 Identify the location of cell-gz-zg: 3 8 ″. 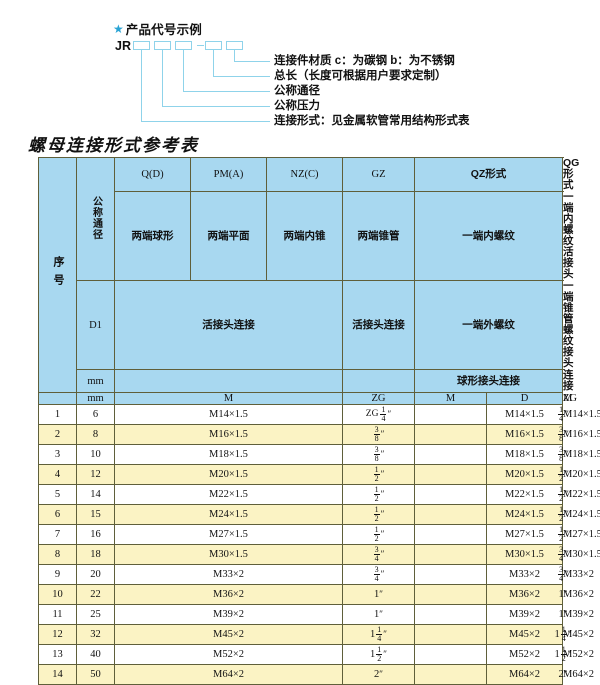
(378, 435).